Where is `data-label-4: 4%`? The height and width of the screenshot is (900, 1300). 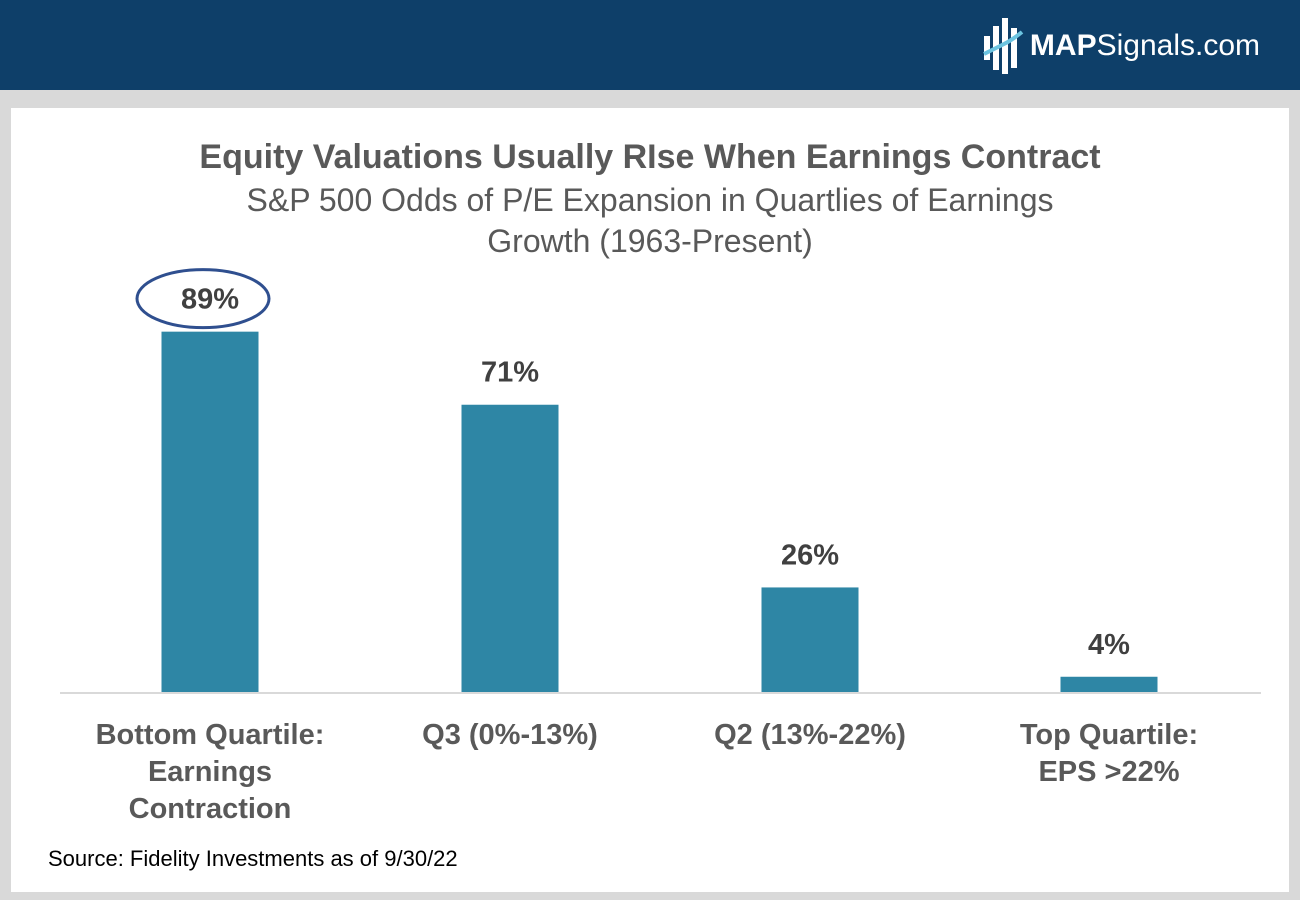
data-label-4: 4% is located at coordinates (1109, 645).